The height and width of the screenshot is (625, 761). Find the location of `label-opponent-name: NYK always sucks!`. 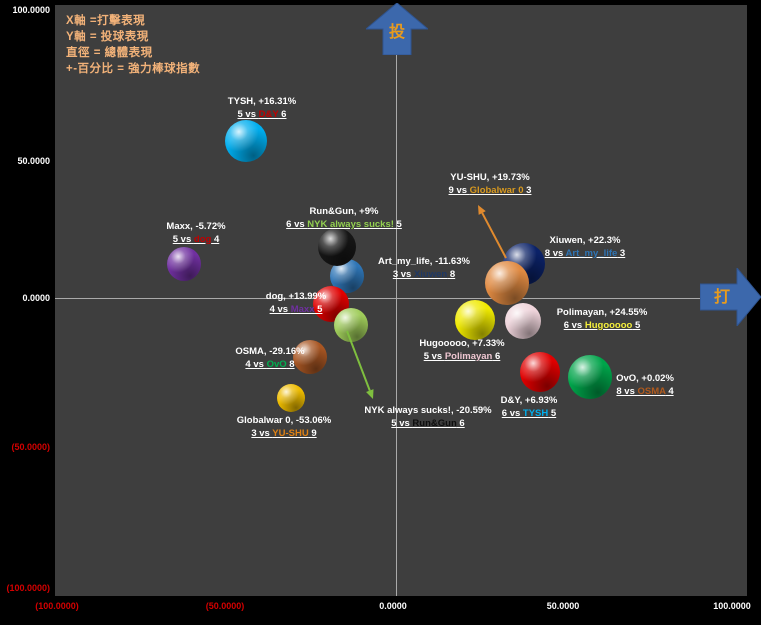

label-opponent-name: NYK always sucks! is located at coordinates (350, 224).